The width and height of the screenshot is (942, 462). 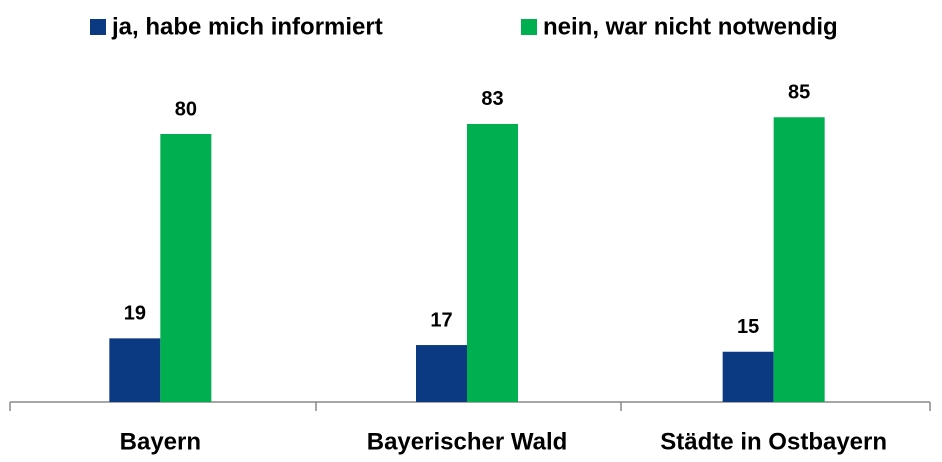 I want to click on legend-label: ja, habe mich informiert, so click(x=247, y=26).